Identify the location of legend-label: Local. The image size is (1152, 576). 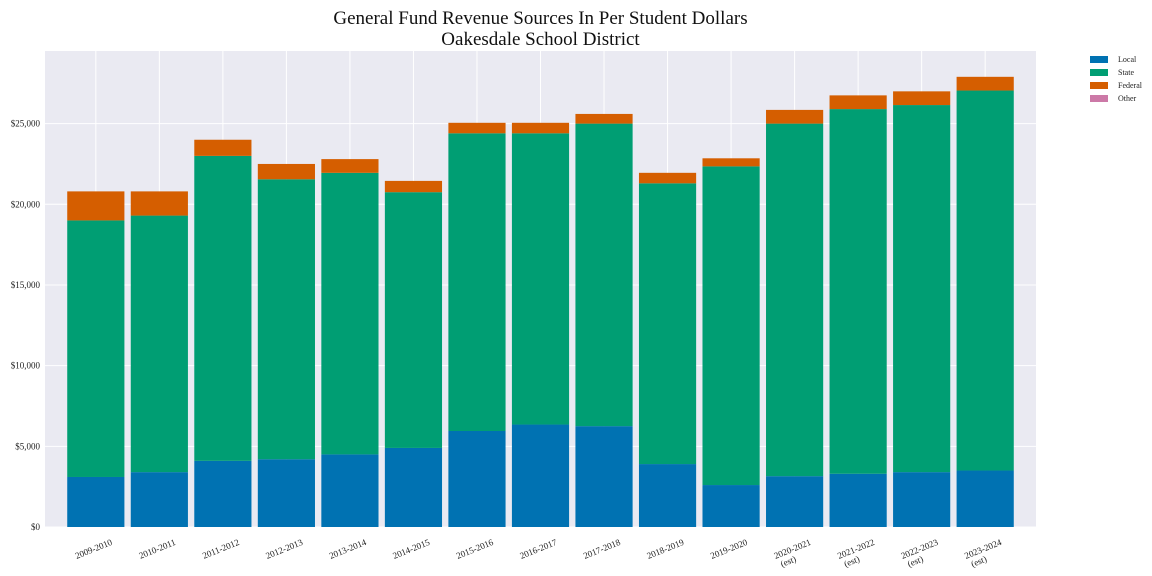
(1127, 59).